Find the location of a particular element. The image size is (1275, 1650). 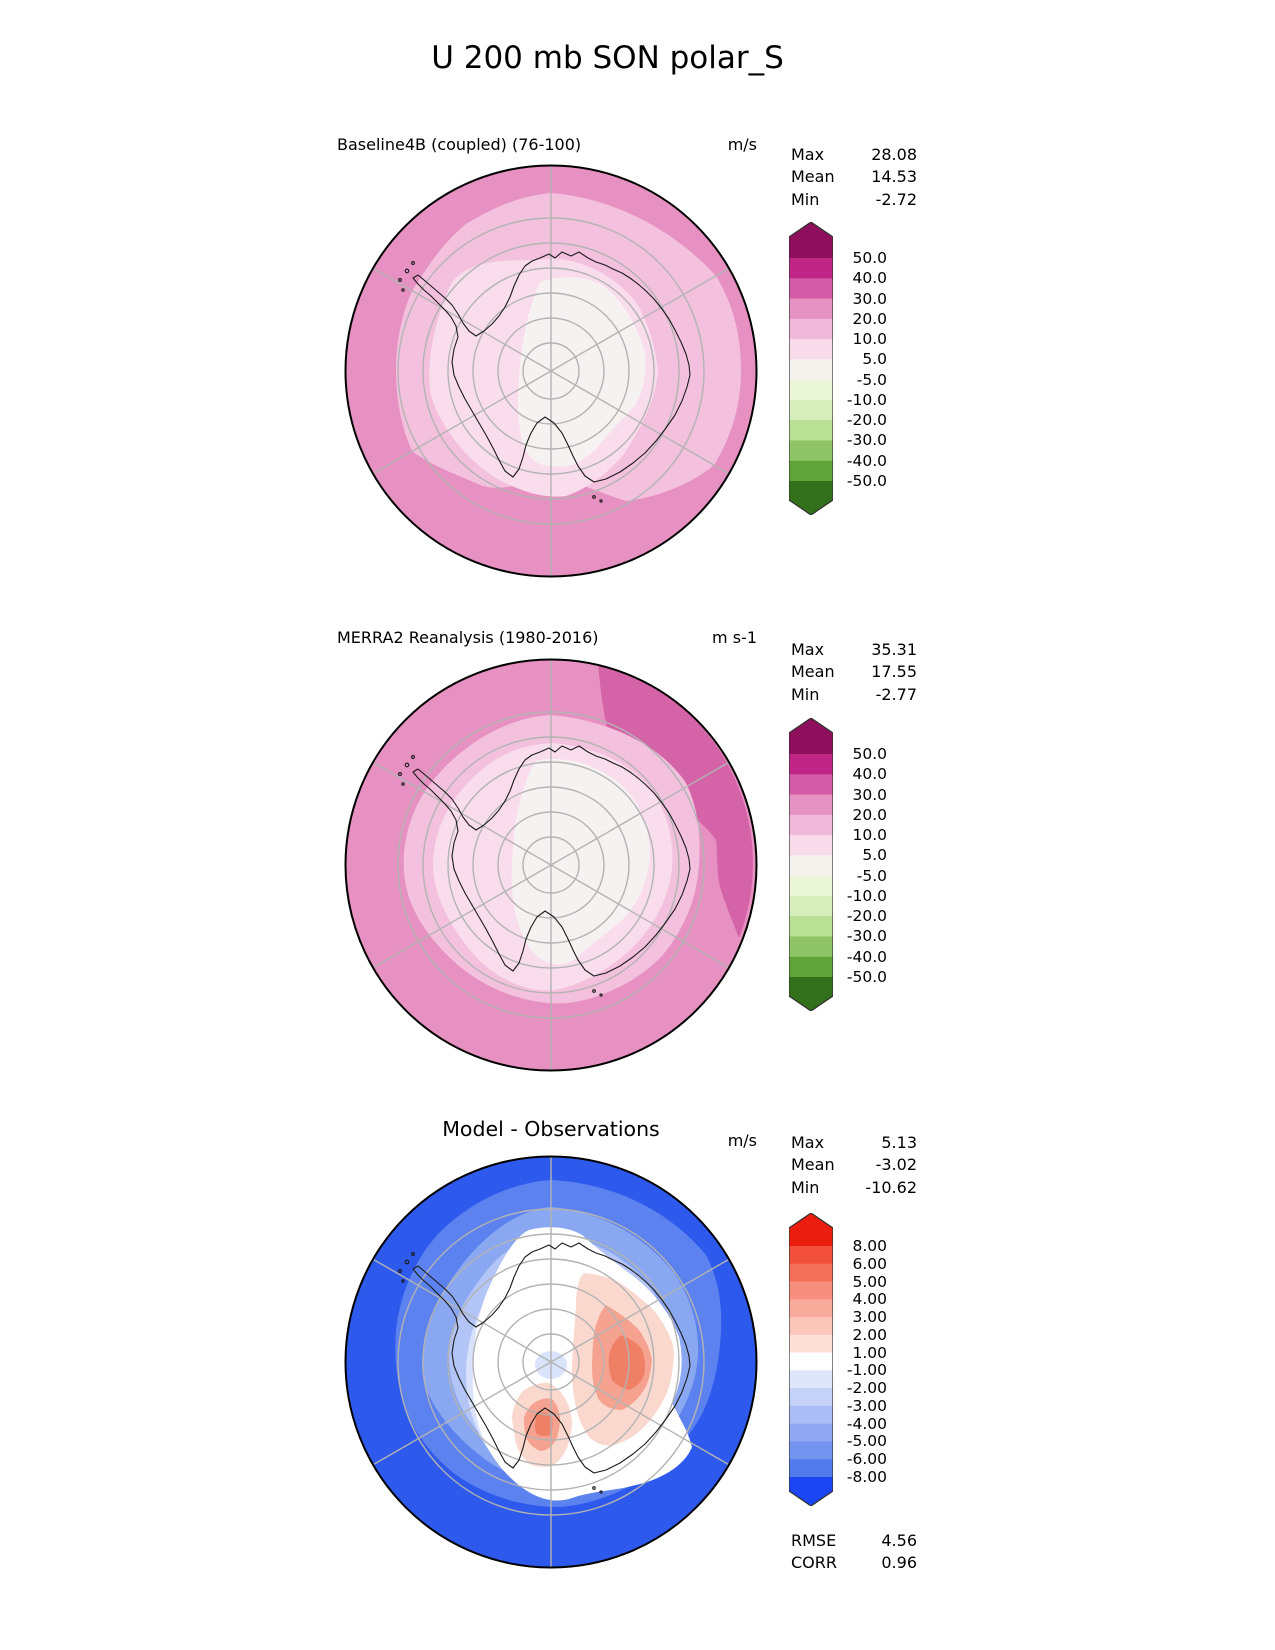

stat-row: Mean 14.53 is located at coordinates (854, 177).